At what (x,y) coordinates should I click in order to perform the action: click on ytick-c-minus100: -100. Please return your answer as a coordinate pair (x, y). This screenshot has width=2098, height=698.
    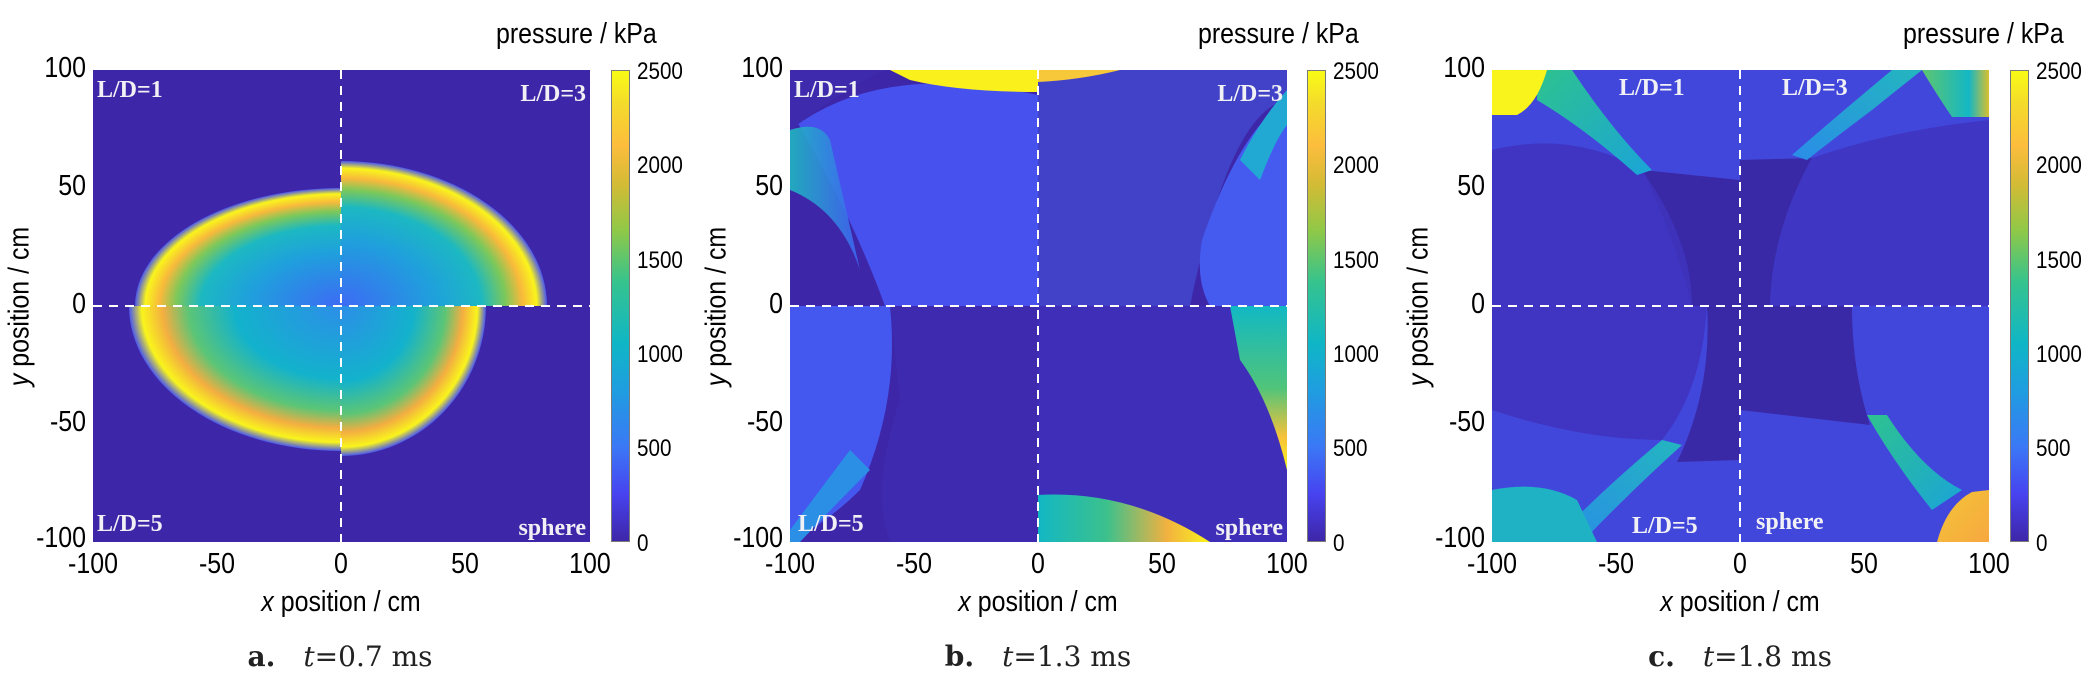
    Looking at the image, I should click on (1460, 538).